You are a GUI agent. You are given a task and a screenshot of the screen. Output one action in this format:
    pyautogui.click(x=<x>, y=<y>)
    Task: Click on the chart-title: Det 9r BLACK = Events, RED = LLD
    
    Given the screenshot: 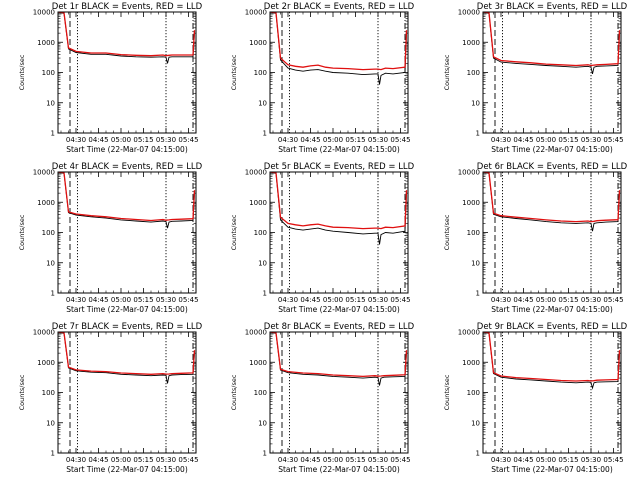 What is the action you would take?
    pyautogui.click(x=552, y=327)
    